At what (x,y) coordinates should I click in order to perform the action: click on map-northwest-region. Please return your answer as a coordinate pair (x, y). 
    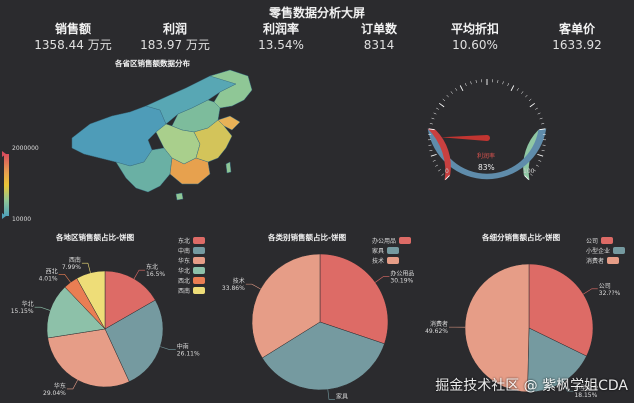
    Looking at the image, I should click on (119, 136).